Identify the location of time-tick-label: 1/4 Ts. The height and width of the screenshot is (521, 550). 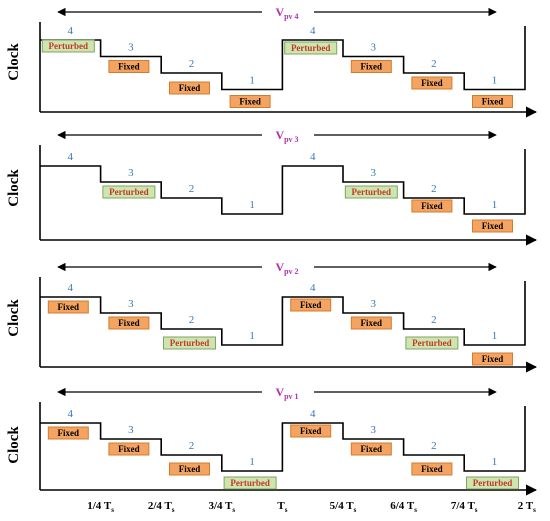
(100, 507).